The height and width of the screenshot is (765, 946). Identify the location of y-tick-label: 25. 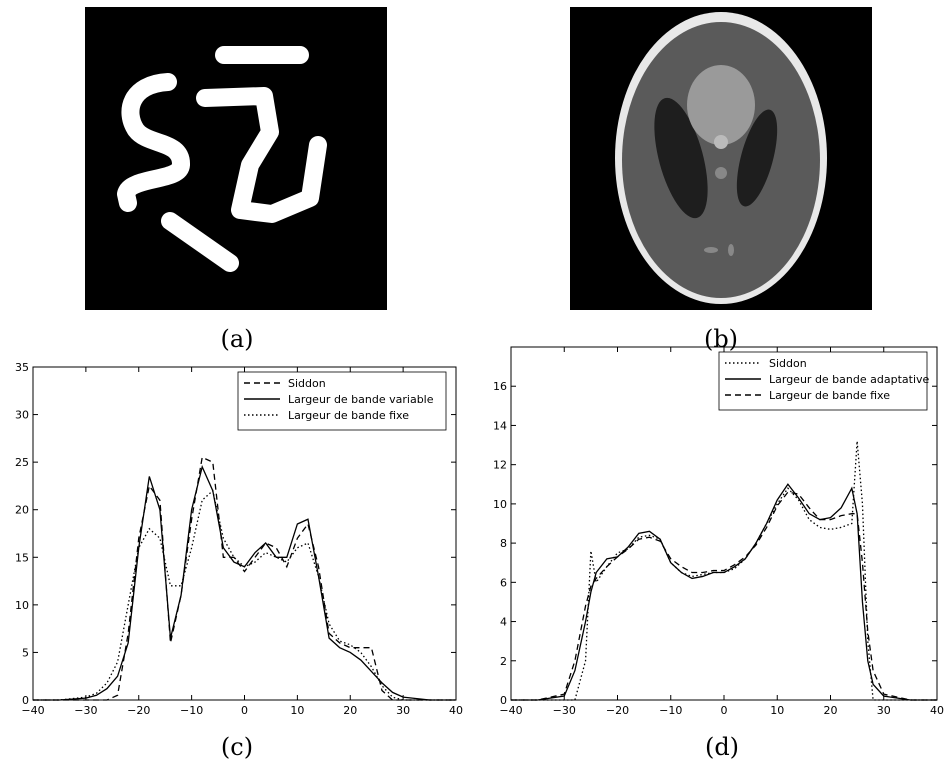
(22, 462).